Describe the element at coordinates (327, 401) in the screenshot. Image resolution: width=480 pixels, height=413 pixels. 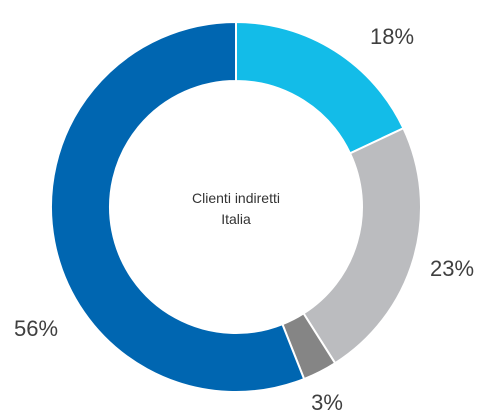
I see `slice-label-3pct: 3%` at that location.